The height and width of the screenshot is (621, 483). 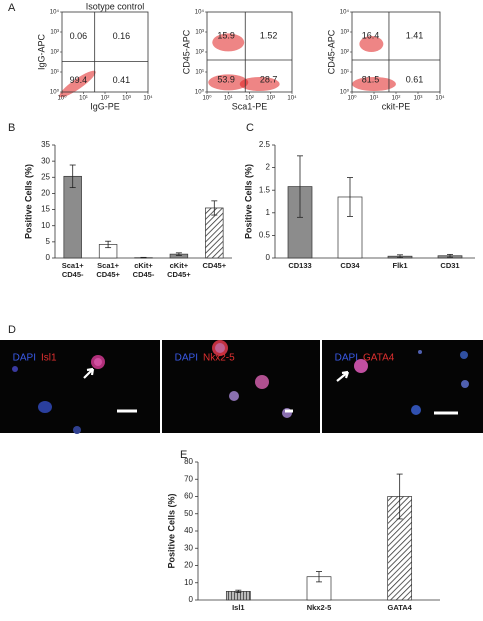 What do you see at coordinates (45, 176) in the screenshot?
I see `y-tick-label: 25` at bounding box center [45, 176].